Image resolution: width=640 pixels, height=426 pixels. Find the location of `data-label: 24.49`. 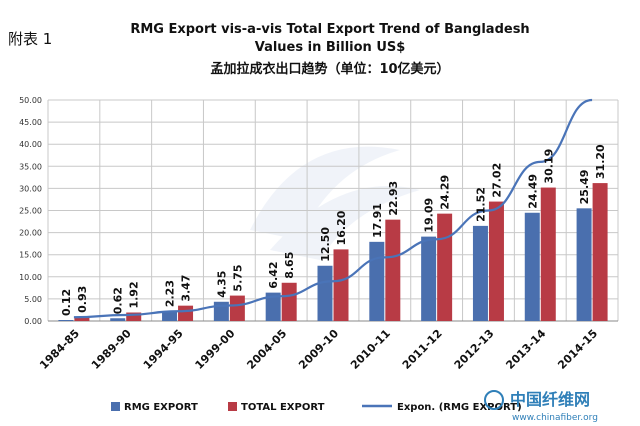

data-label: 24.49 is located at coordinates (532, 191).